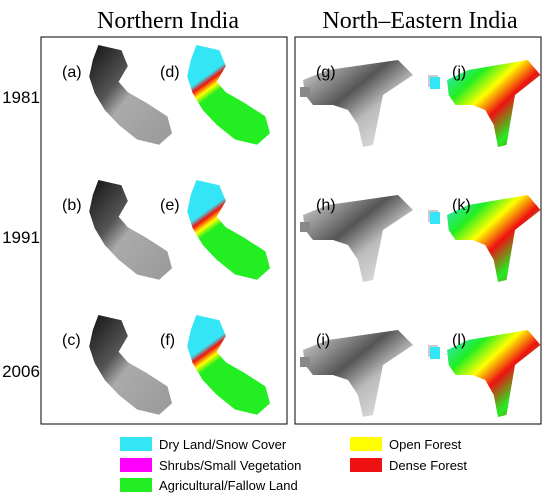 Image resolution: width=550 pixels, height=501 pixels. What do you see at coordinates (21, 237) in the screenshot?
I see `year-label: 1991` at bounding box center [21, 237].